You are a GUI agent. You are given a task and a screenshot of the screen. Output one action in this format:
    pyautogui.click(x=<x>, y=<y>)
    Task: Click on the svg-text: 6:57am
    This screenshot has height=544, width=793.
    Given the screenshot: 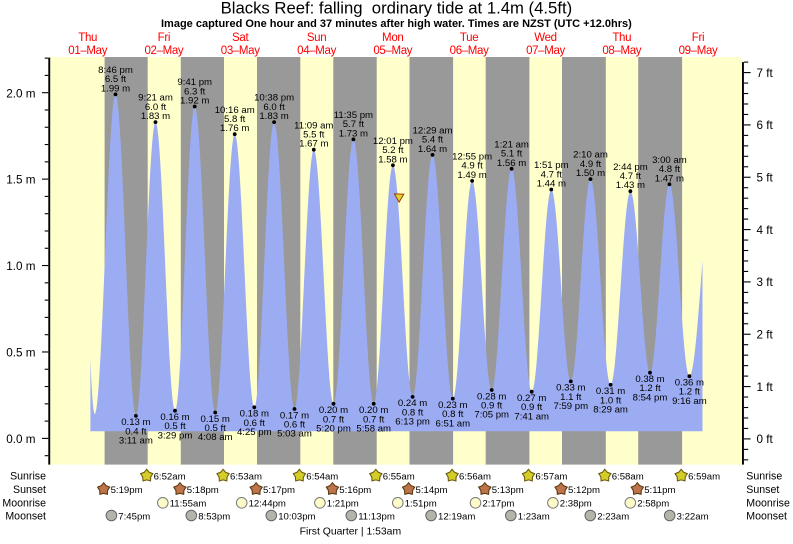 What is the action you would take?
    pyautogui.click(x=551, y=477)
    